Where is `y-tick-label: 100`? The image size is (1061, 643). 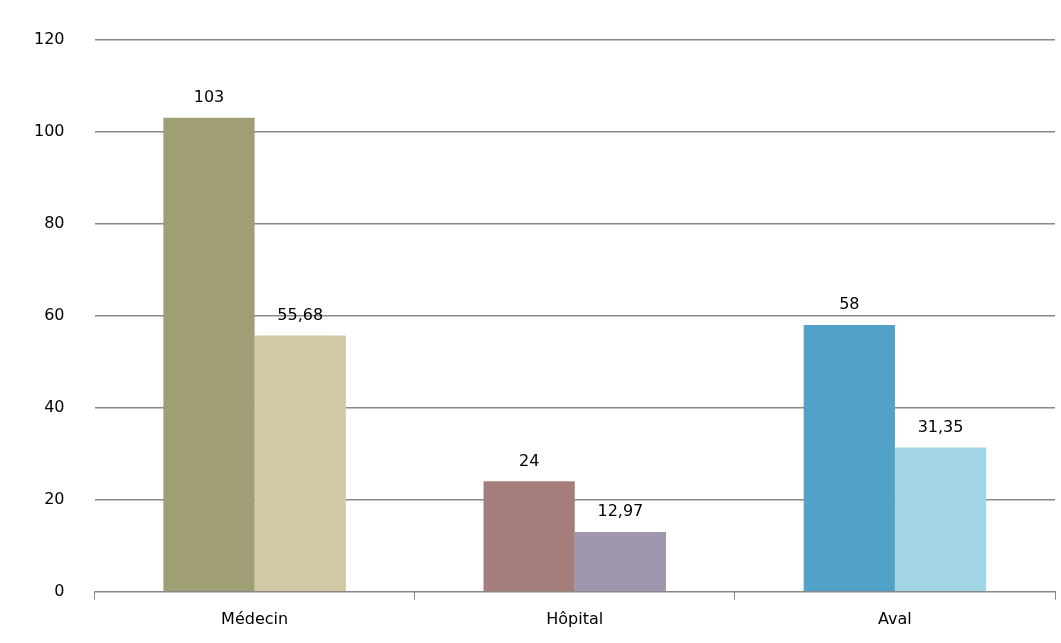
y-tick-label: 100 is located at coordinates (49, 130).